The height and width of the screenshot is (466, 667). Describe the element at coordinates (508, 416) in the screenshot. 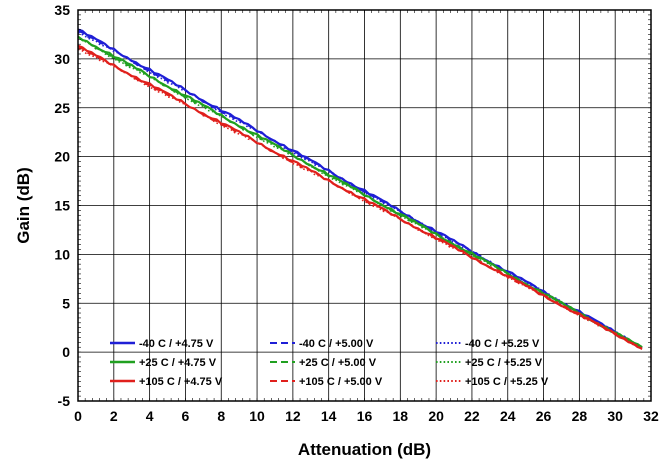

I see `x-tick-label: 24` at that location.